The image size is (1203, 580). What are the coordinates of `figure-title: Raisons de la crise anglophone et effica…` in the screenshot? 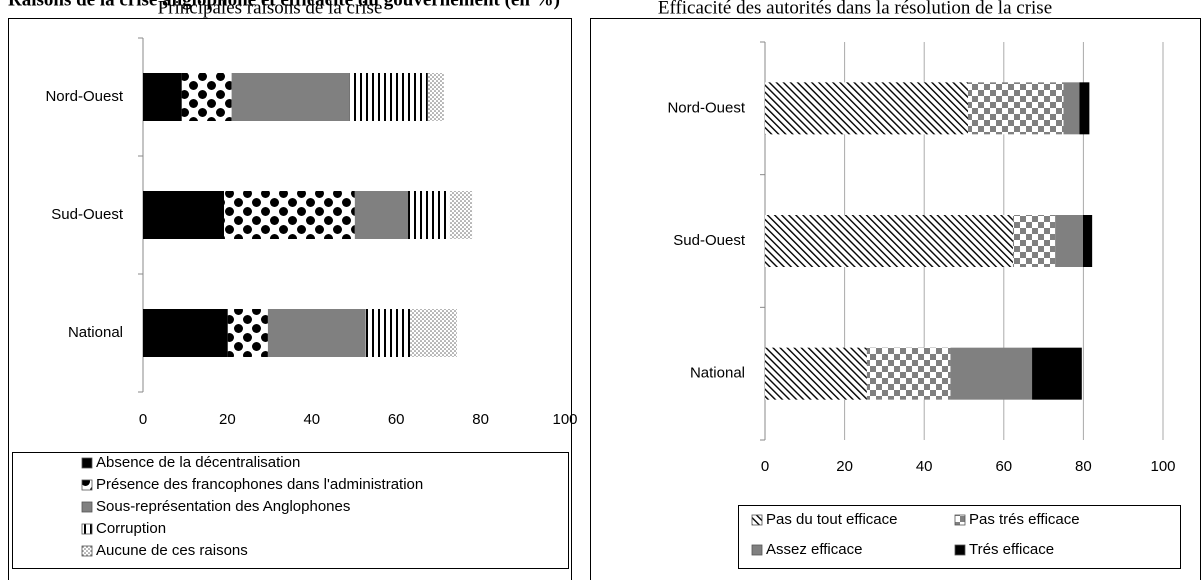 It's located at (284, 5).